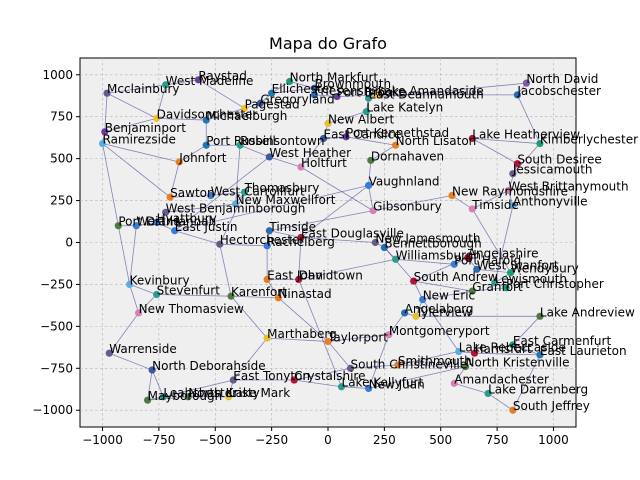  What do you see at coordinates (271, 440) in the screenshot?
I see `x-tick-label: −250` at bounding box center [271, 440].